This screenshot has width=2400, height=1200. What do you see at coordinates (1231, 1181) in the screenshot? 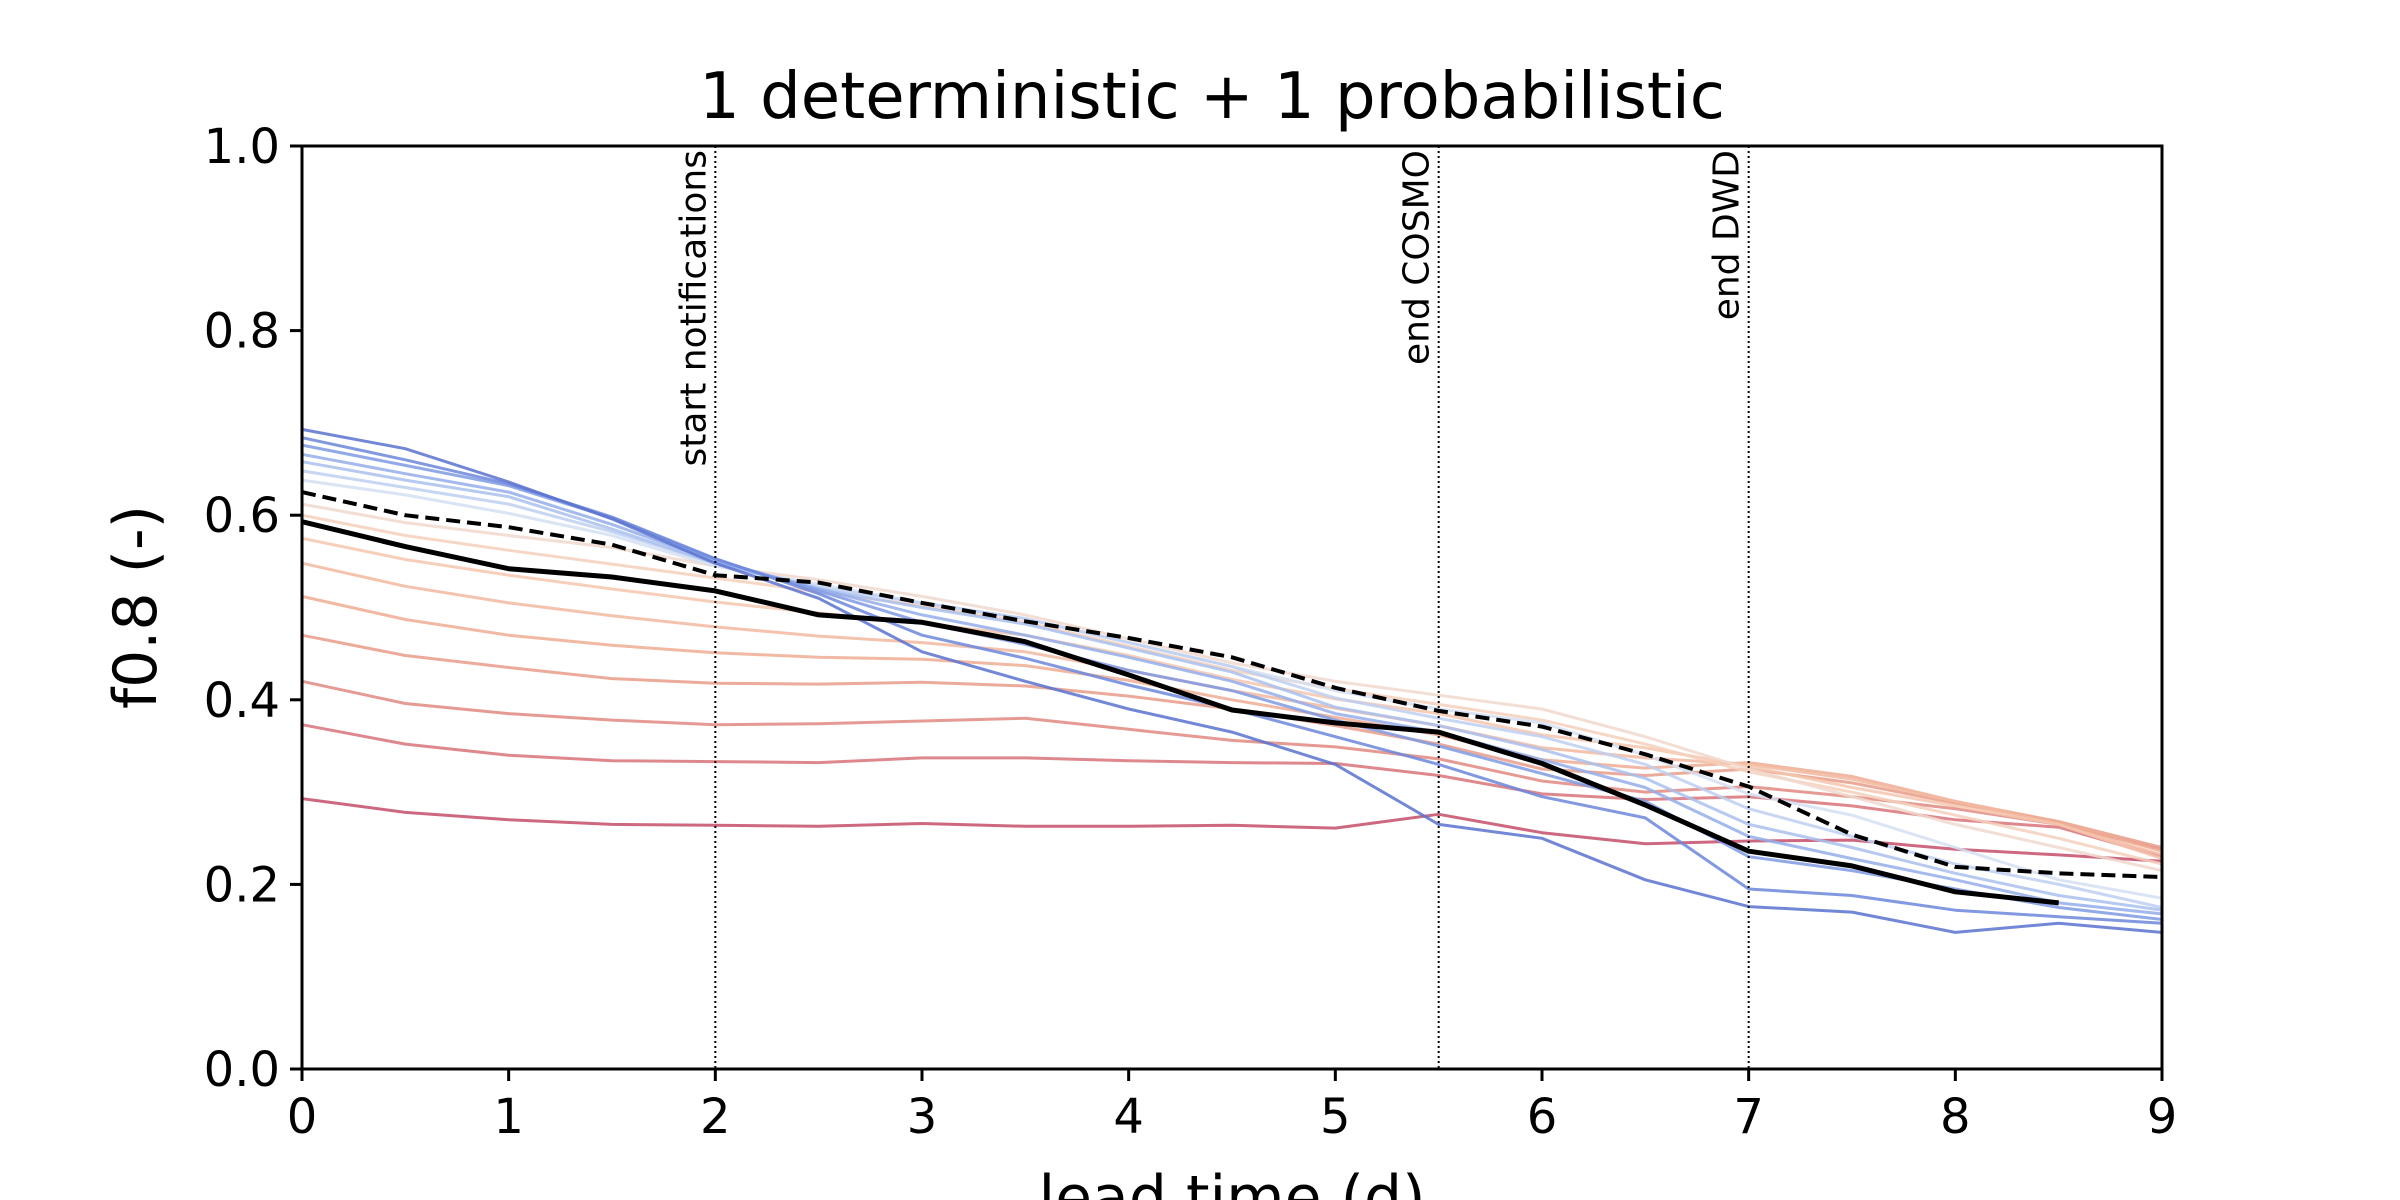
I see `x-axis-label: lead time (d)` at bounding box center [1231, 1181].